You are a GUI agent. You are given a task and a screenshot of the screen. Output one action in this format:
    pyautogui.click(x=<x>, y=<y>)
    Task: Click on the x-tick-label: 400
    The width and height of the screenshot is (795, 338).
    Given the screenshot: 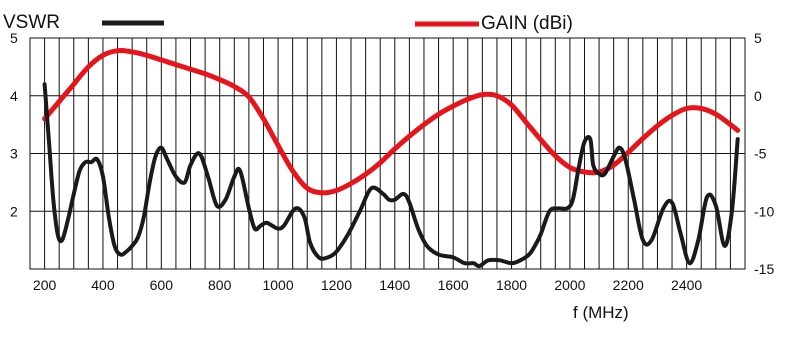 What is the action you would take?
    pyautogui.click(x=103, y=285)
    